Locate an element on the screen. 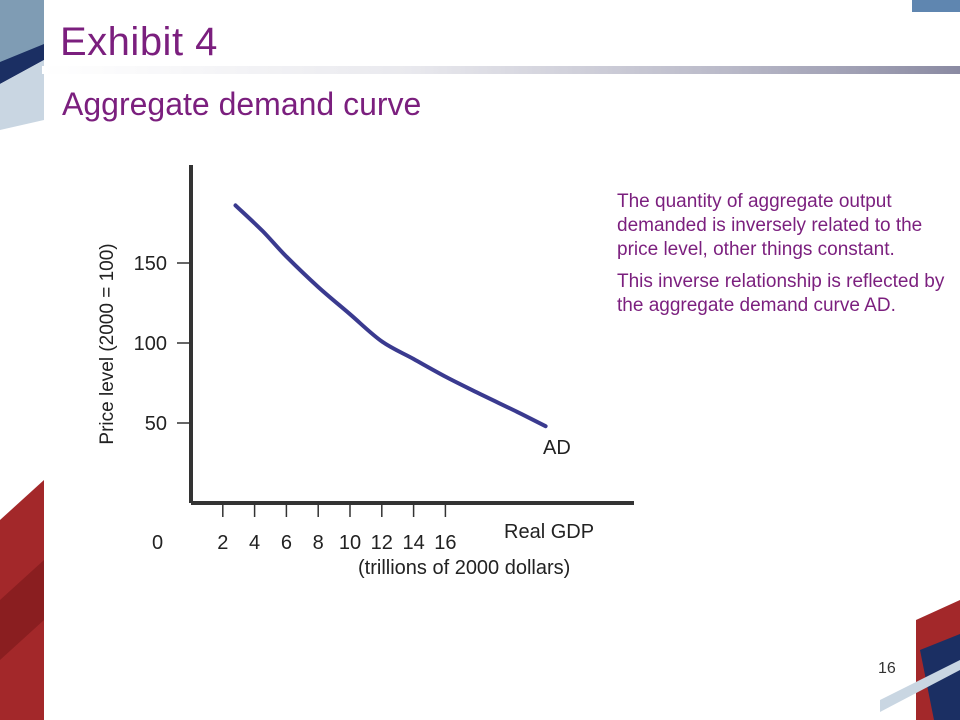  y-tick-label: 50 is located at coordinates (156, 424).